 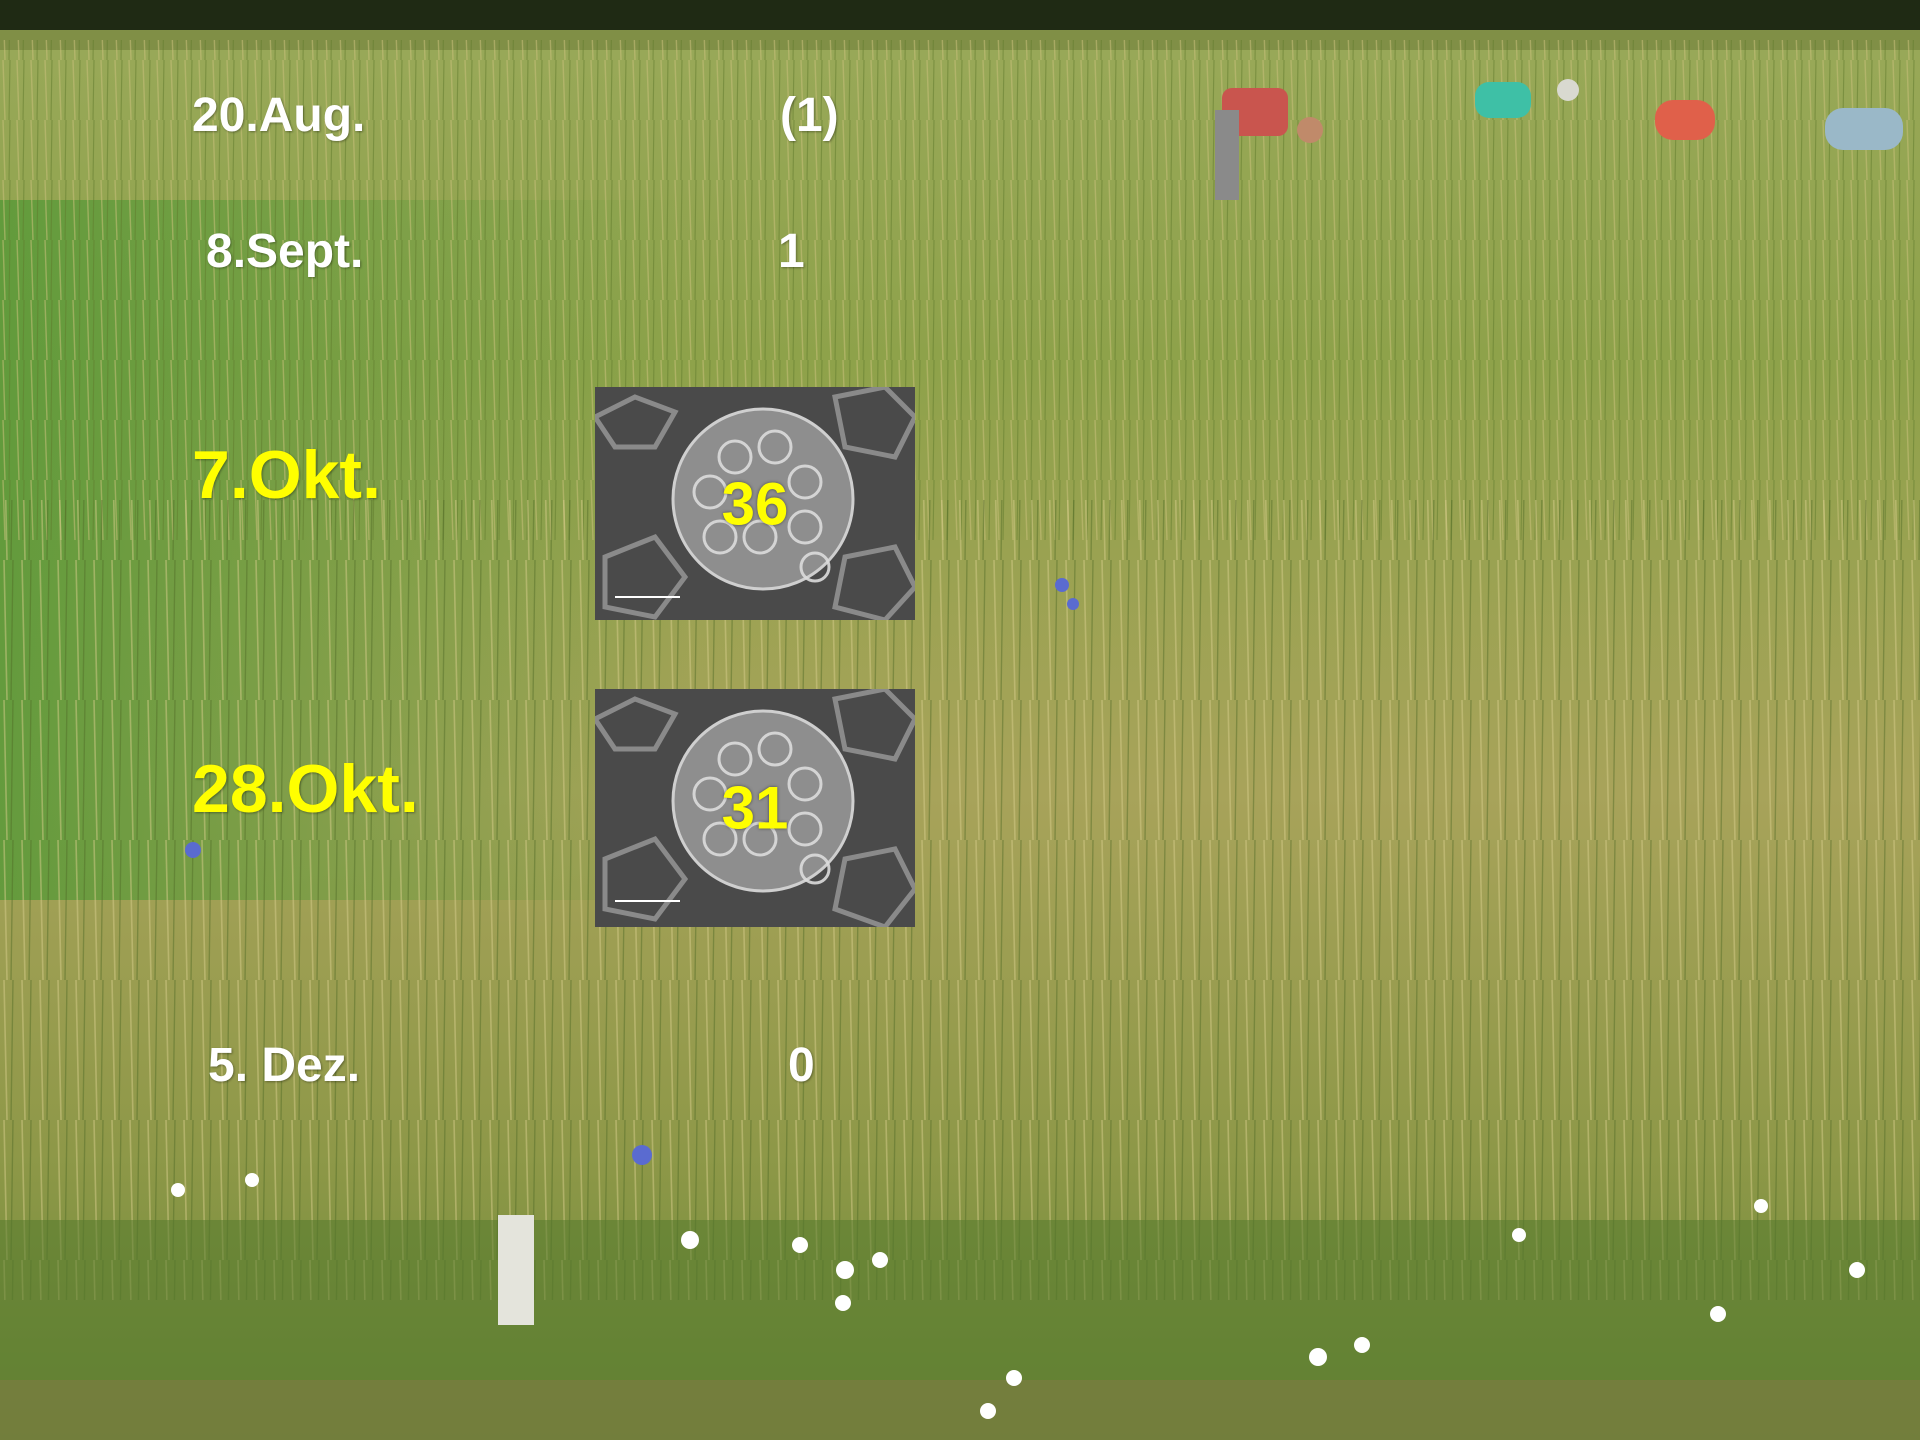 I want to click on pollen-micrograph-2: 31, so click(x=755, y=808).